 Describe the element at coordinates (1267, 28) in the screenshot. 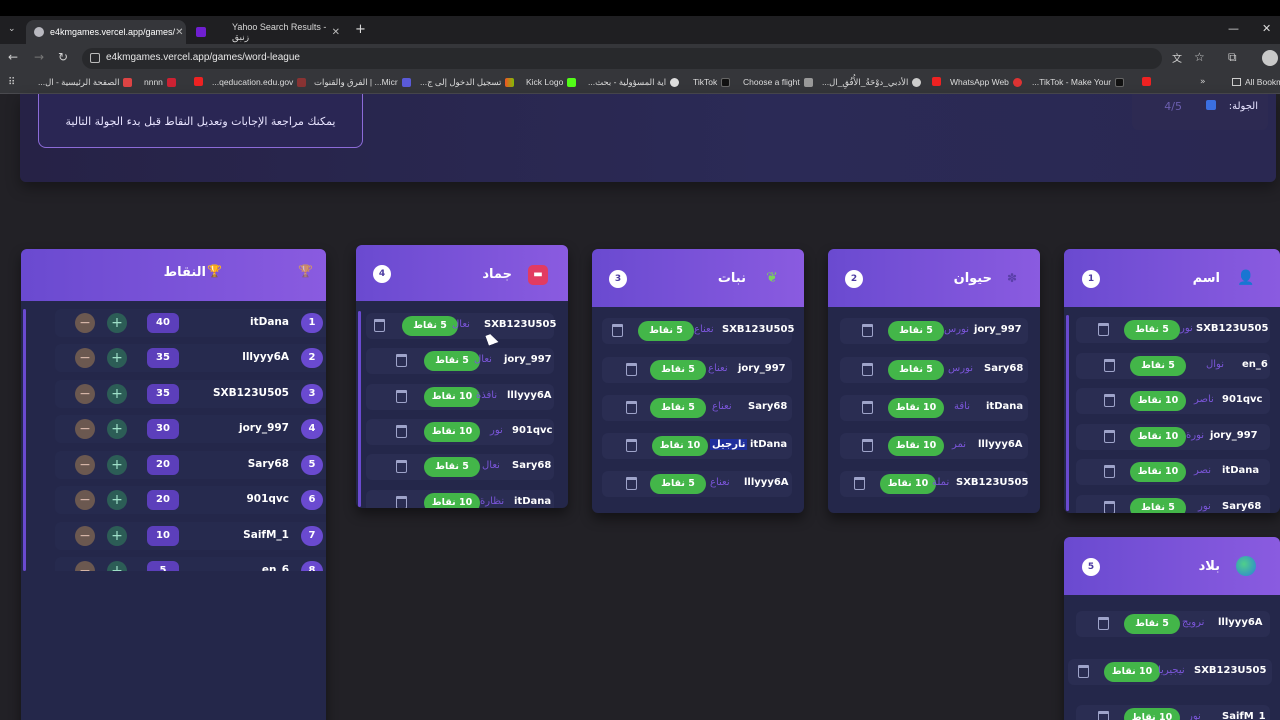

I see `close-window-icon: ✕` at that location.